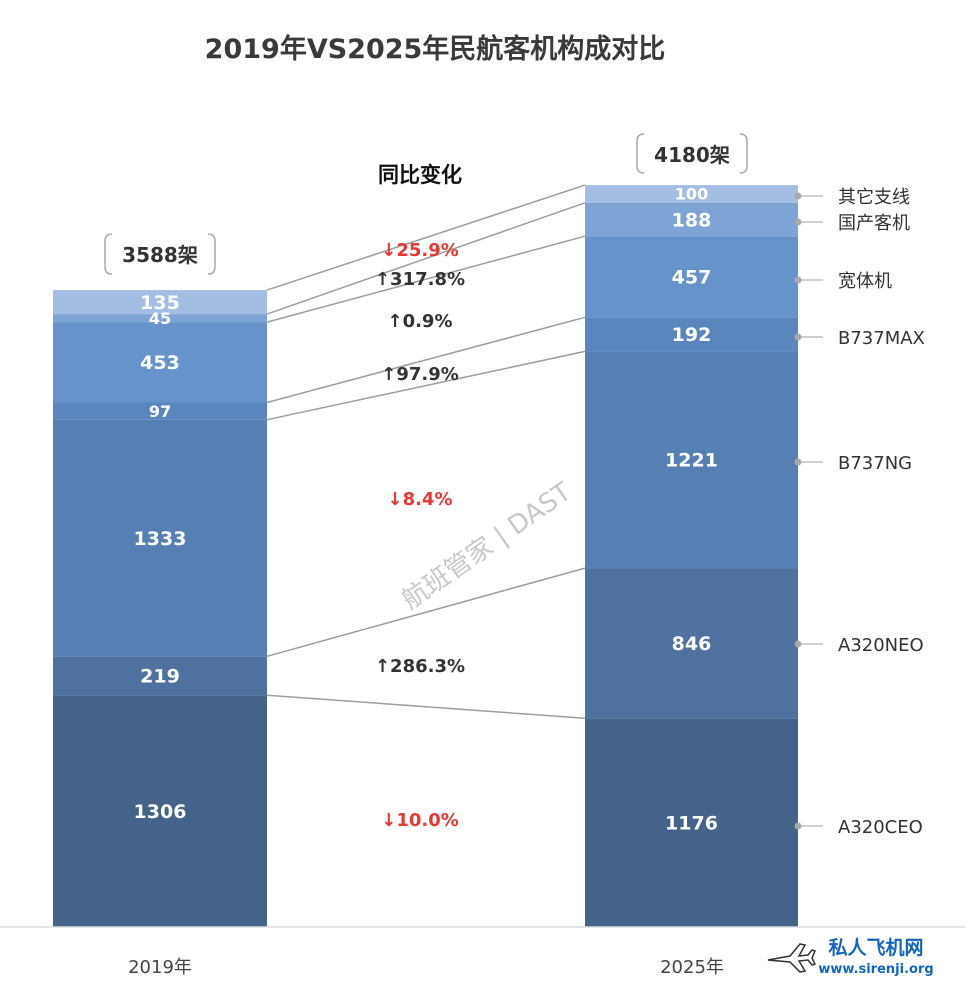  I want to click on total-value-2025: 4180架, so click(692, 155).